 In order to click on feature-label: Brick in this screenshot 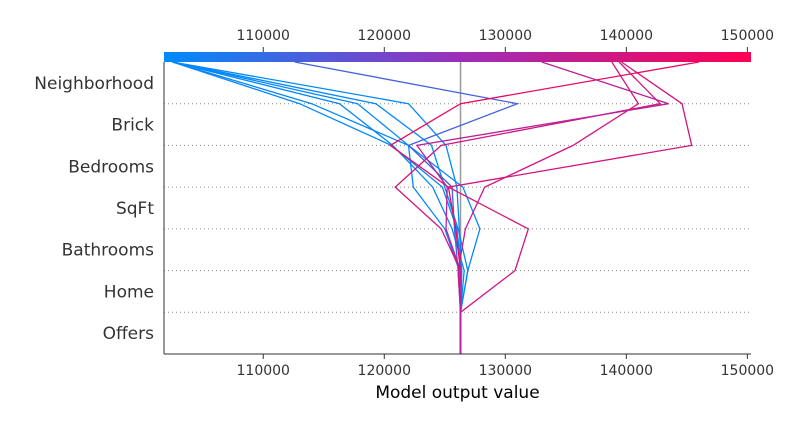, I will do `click(132, 126)`.